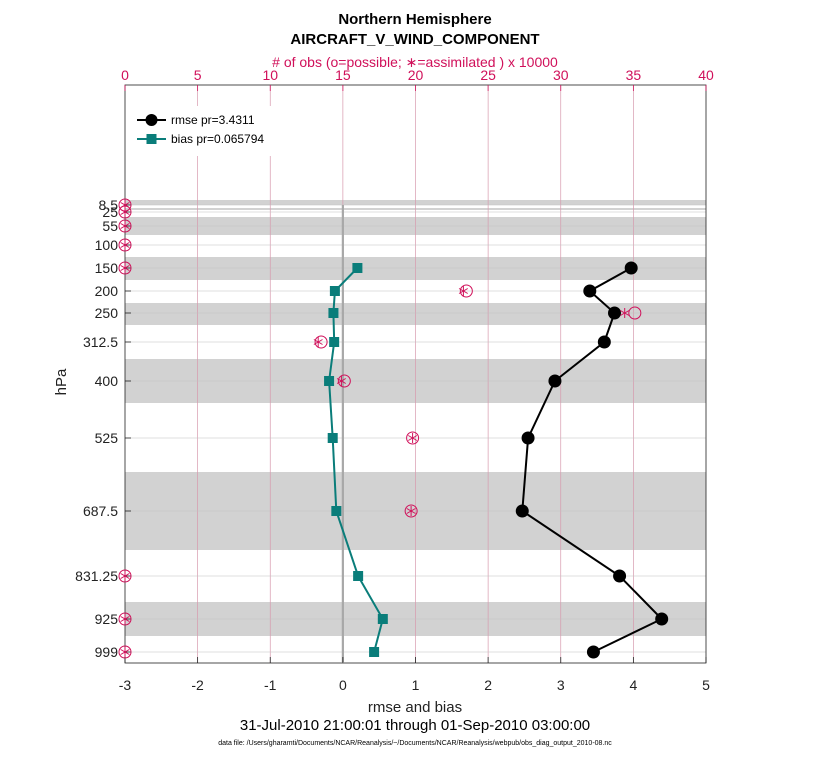 The image size is (830, 760). What do you see at coordinates (561, 75) in the screenshot?
I see `top-tick-label: 30` at bounding box center [561, 75].